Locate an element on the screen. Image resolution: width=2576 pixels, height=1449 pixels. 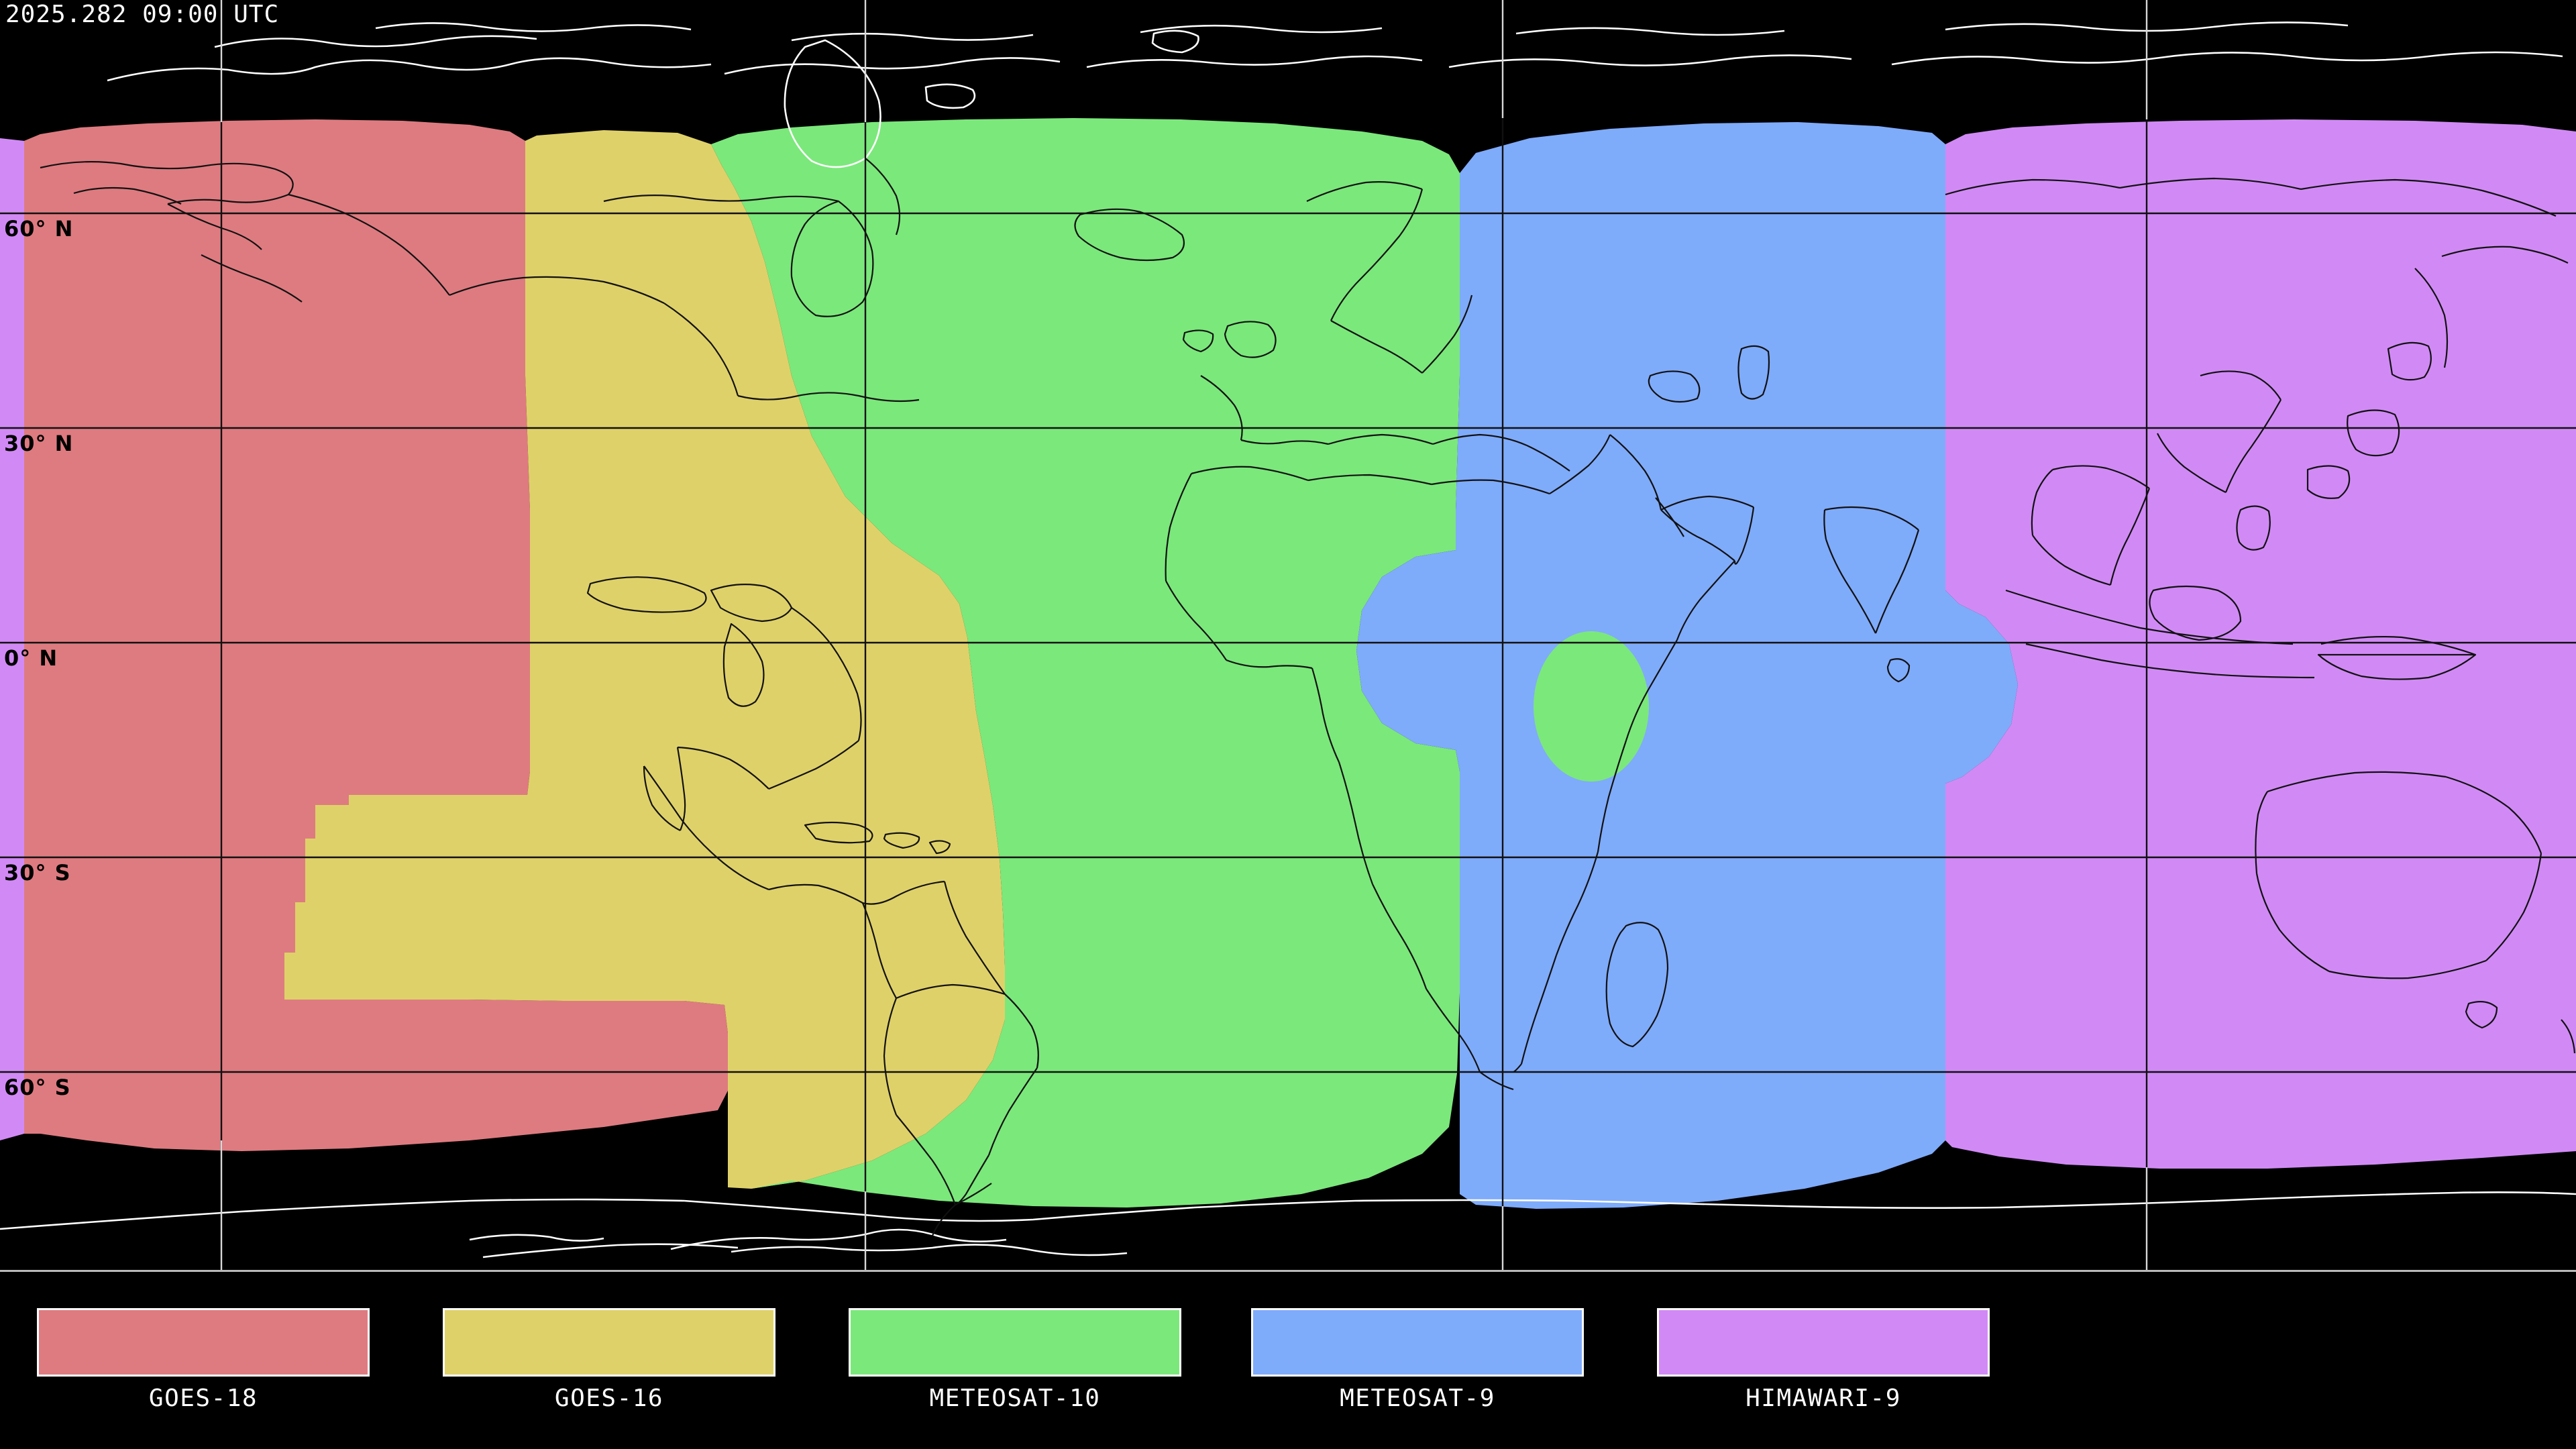
latitude-label-0n: 0° N is located at coordinates (31, 658).